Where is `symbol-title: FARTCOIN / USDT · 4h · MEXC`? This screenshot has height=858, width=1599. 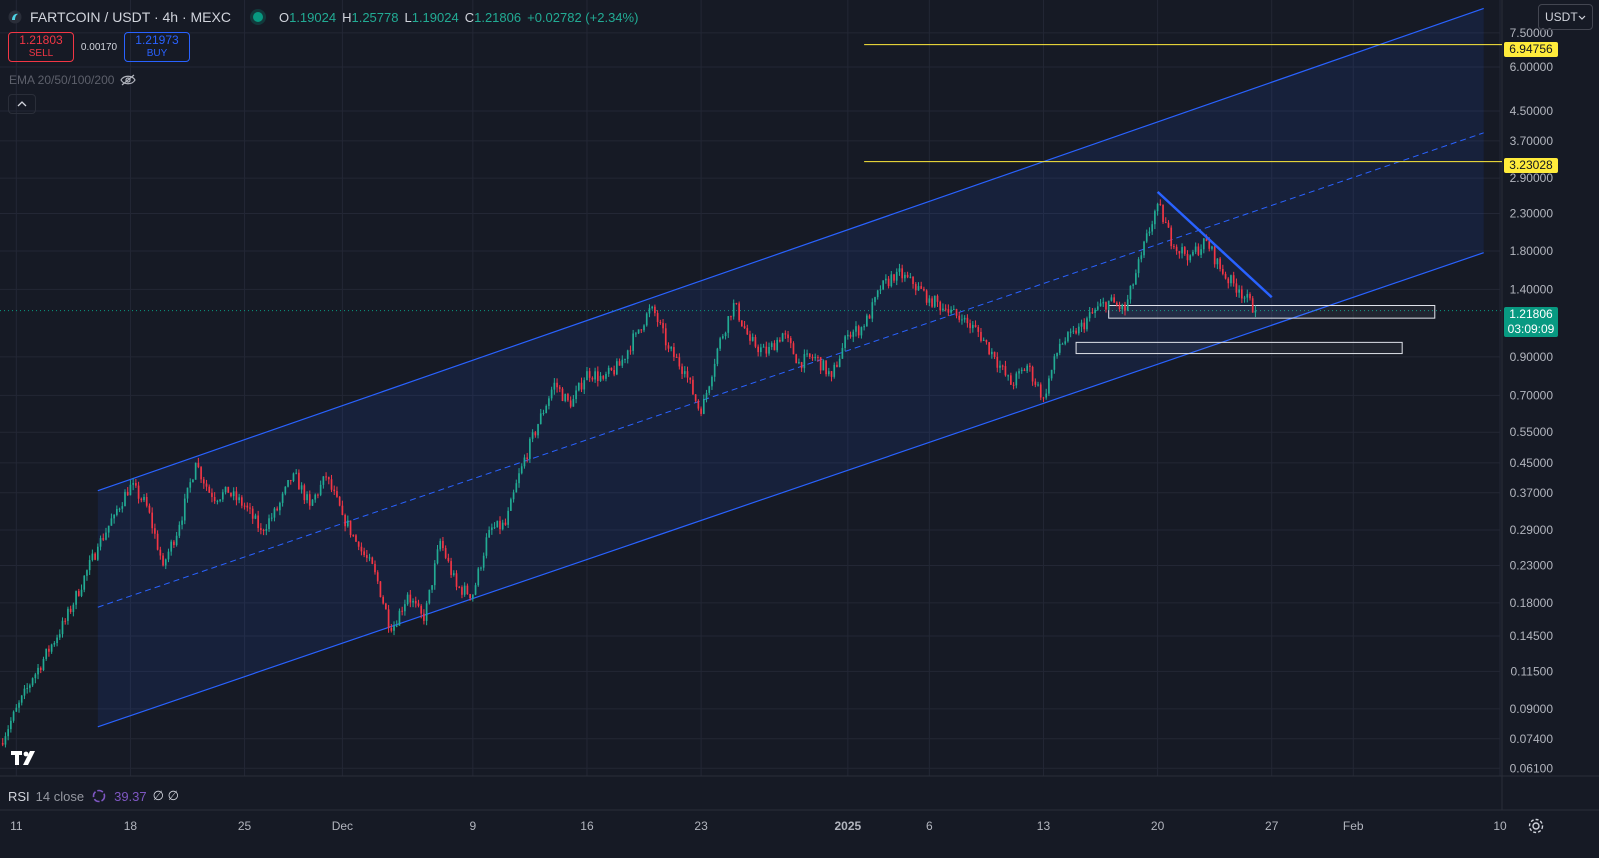 symbol-title: FARTCOIN / USDT · 4h · MEXC is located at coordinates (130, 17).